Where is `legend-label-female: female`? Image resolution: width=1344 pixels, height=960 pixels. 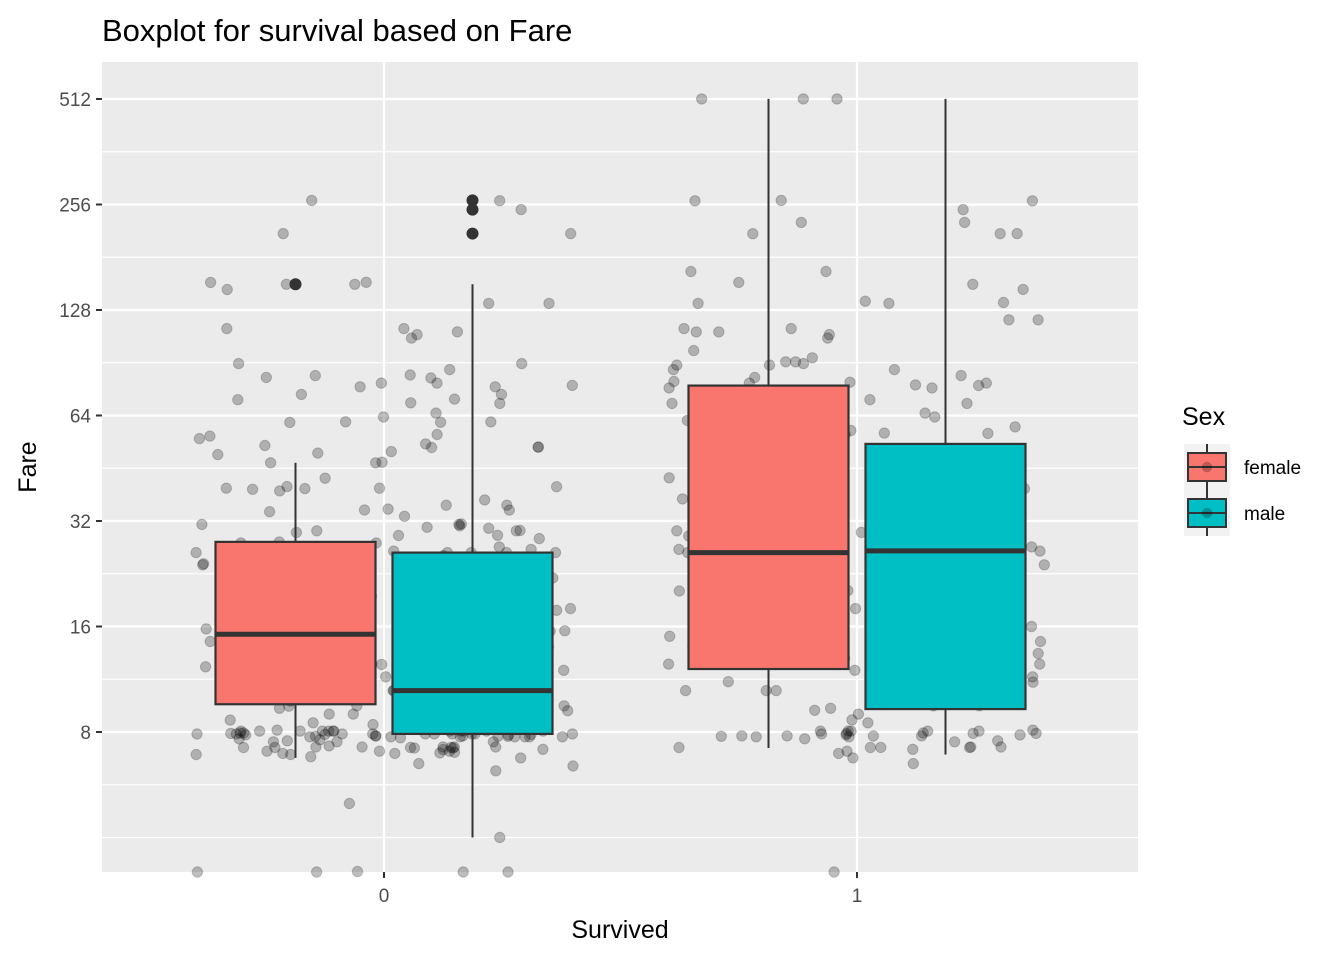
legend-label-female: female is located at coordinates (1272, 468).